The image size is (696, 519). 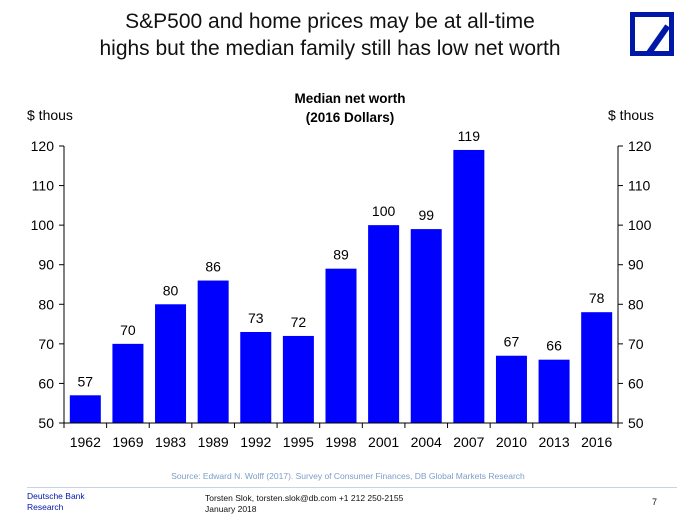 I want to click on brand-line-2: Research, so click(x=45, y=507).